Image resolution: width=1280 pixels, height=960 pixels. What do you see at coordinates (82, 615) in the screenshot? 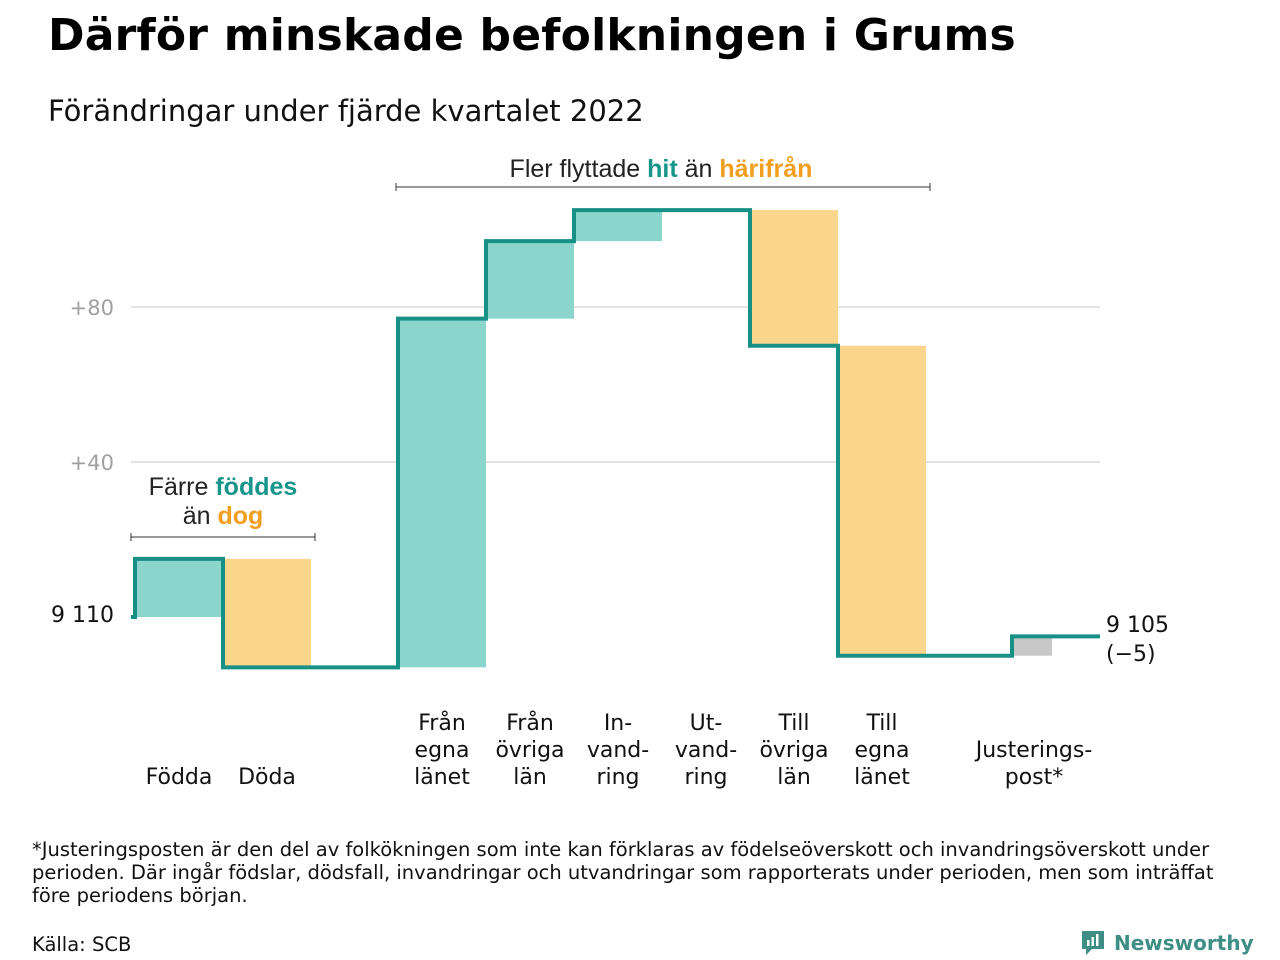
I see `start-value-label: 9 110` at bounding box center [82, 615].